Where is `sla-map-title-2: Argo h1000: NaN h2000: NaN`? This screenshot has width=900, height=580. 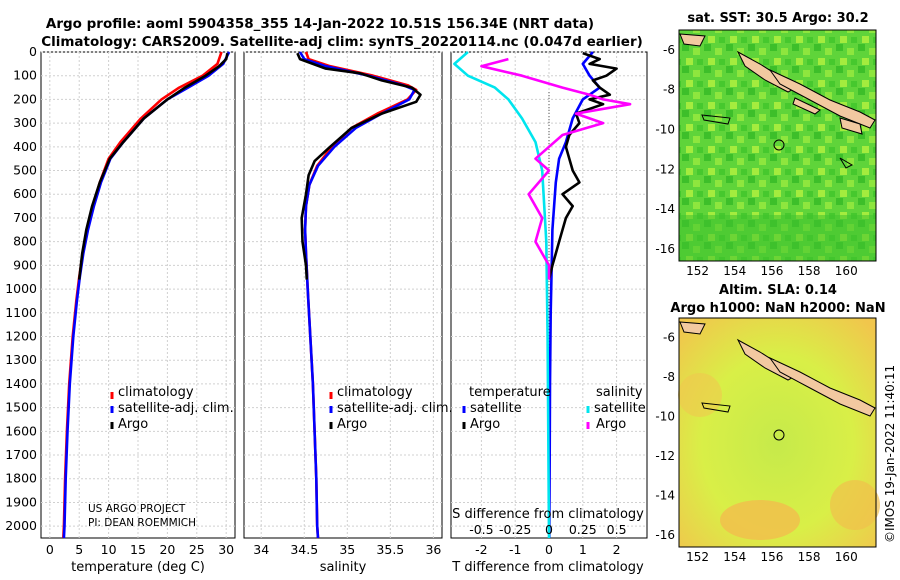
sla-map-title-2: Argo h1000: NaN h2000: NaN is located at coordinates (777, 308).